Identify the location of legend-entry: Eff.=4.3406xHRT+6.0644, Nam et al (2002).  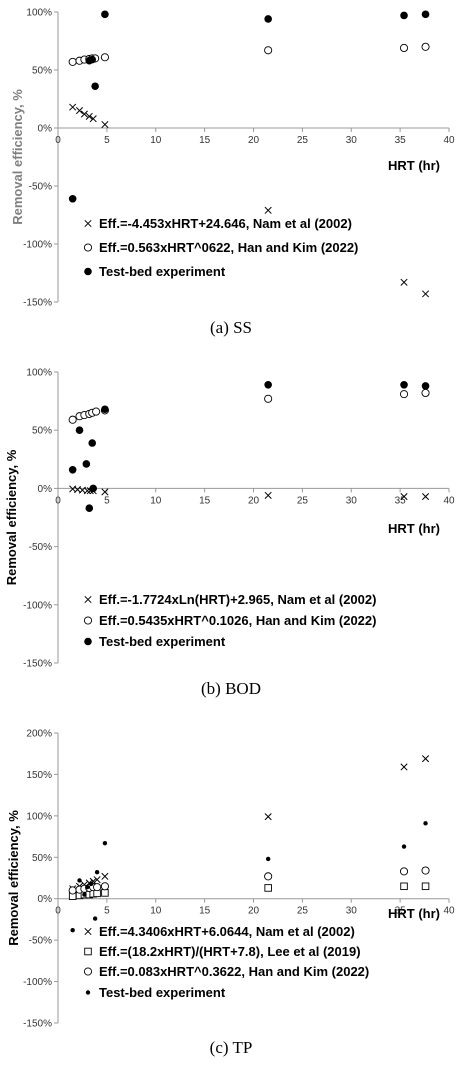
(227, 931).